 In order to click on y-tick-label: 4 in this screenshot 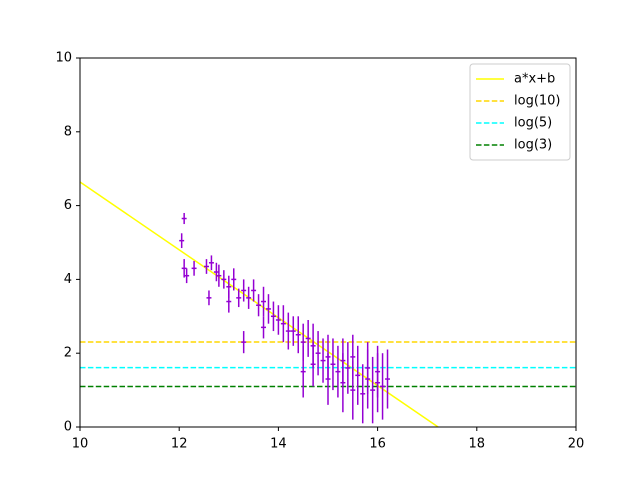, I will do `click(68, 279)`.